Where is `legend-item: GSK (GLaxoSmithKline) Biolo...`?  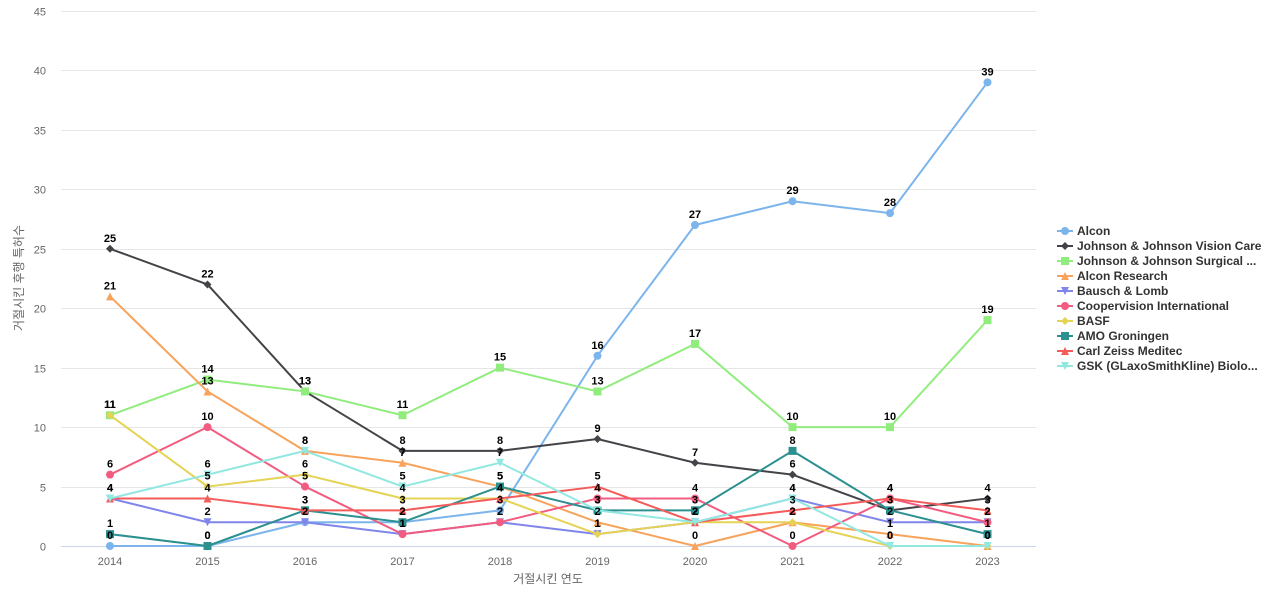
legend-item: GSK (GLaxoSmithKline) Biolo... is located at coordinates (1157, 366).